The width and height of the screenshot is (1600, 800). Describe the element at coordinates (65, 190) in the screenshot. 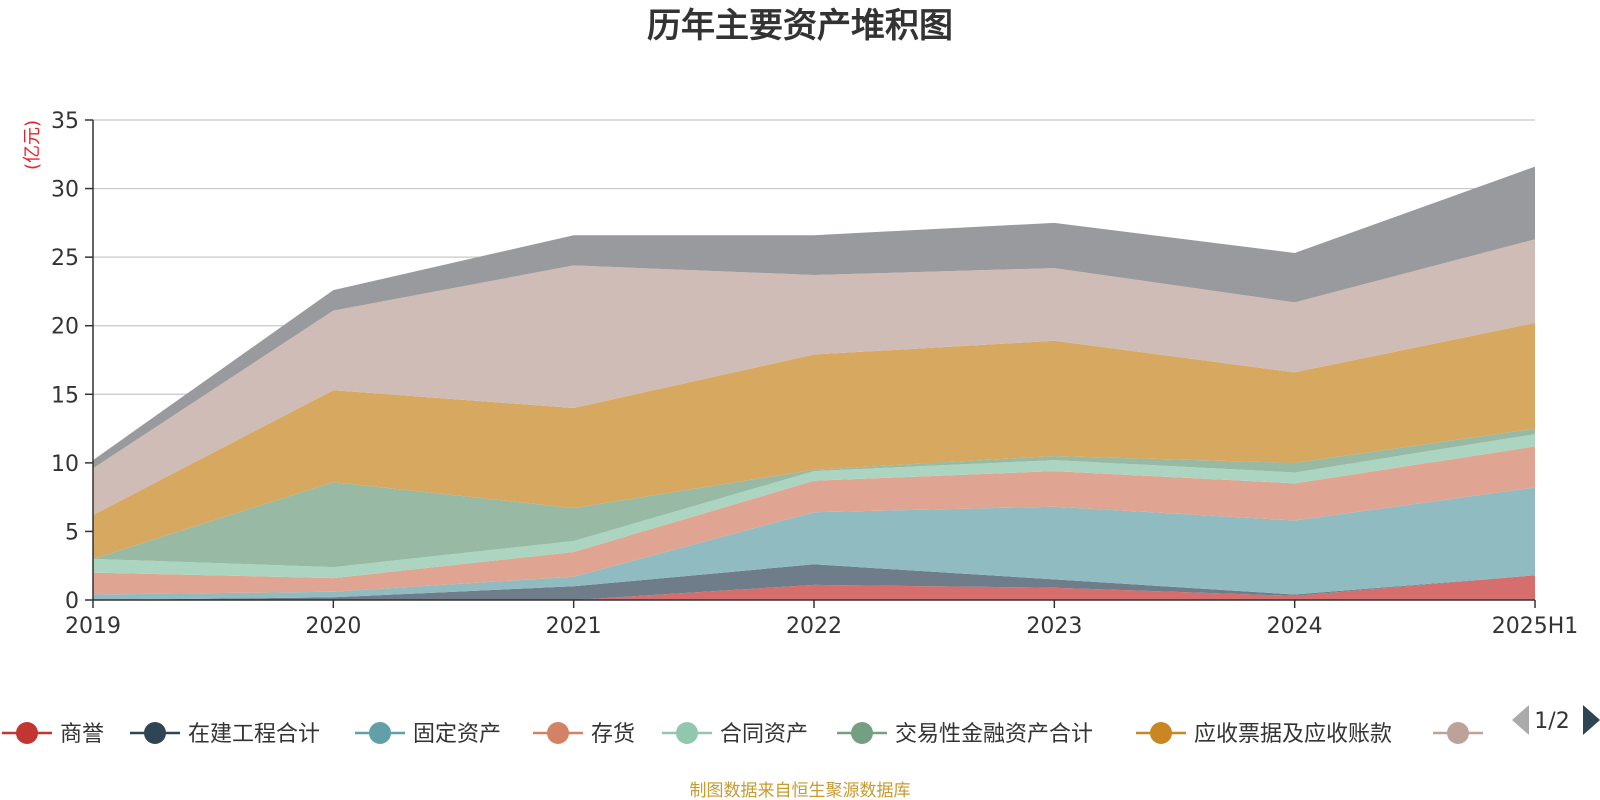

I see `y-tick-label: 30` at that location.